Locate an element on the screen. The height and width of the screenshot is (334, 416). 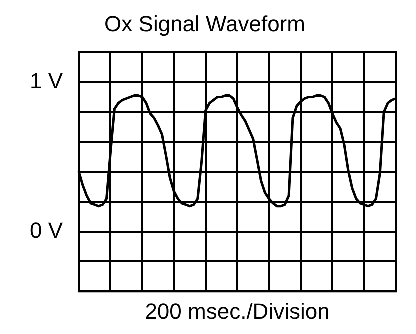
y-tick-label: 1 V is located at coordinates (47, 81).